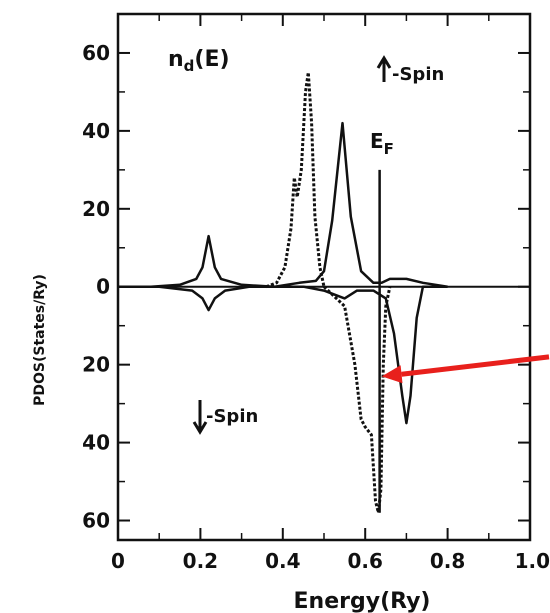 The height and width of the screenshot is (613, 550). I want to click on x-tick-label: 0.4, so click(282, 561).